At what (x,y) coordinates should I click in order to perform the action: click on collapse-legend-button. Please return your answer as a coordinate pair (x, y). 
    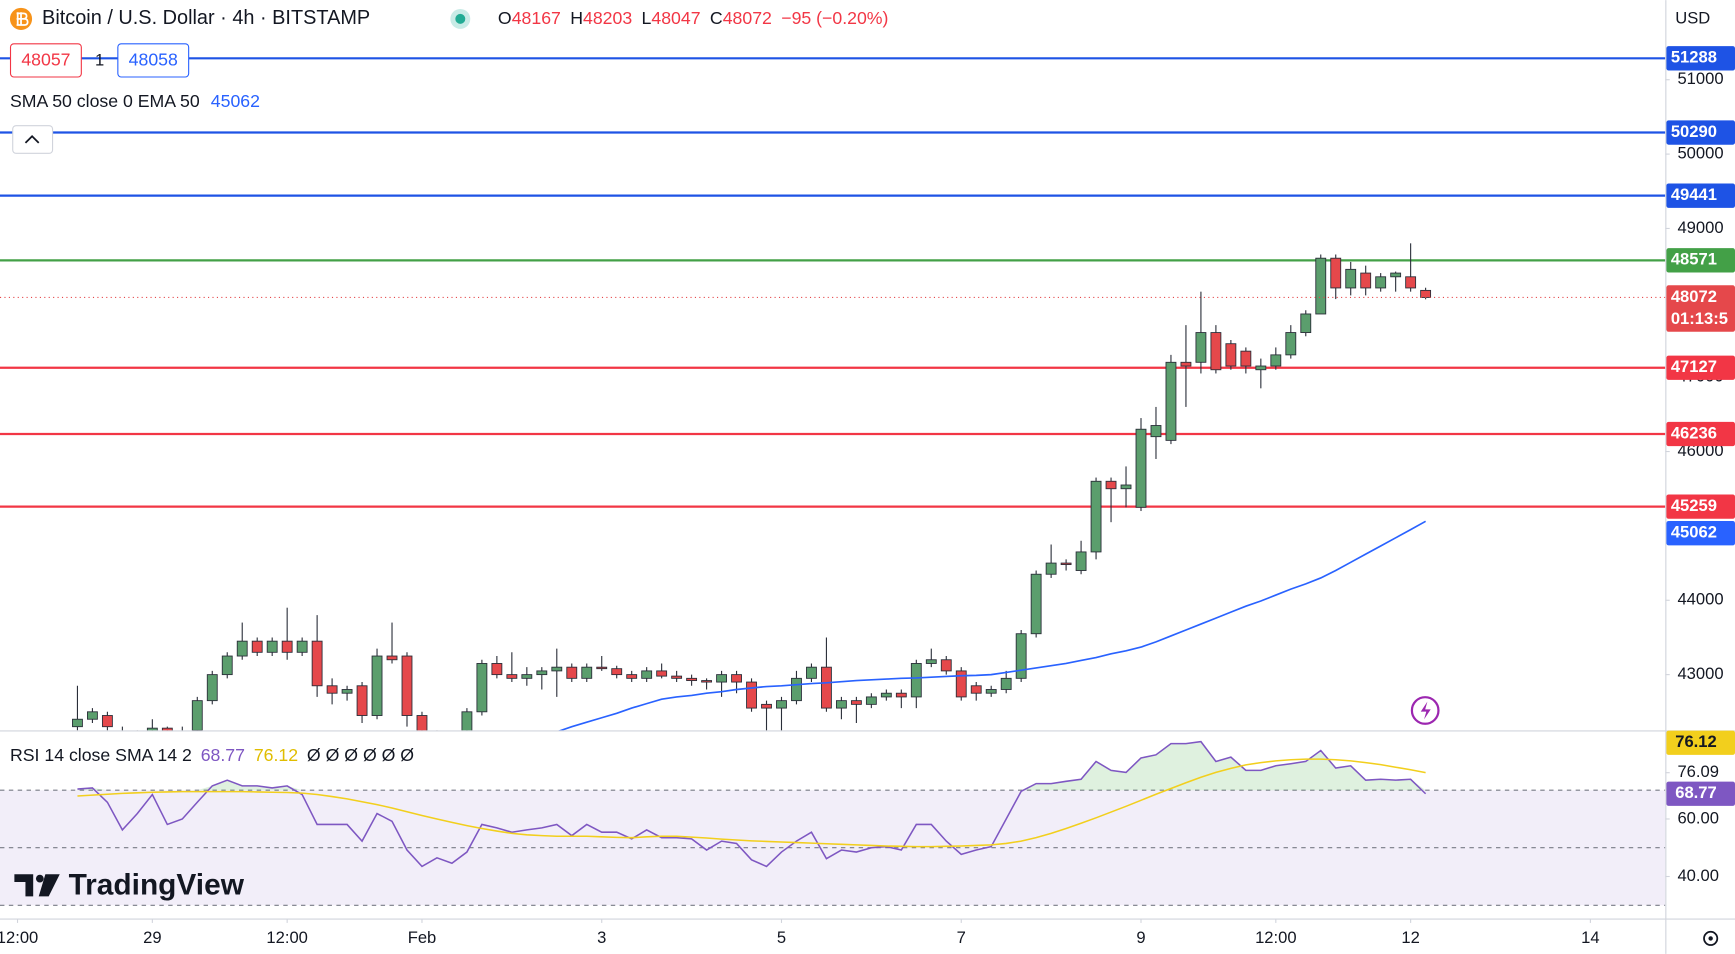
    Looking at the image, I should click on (33, 139).